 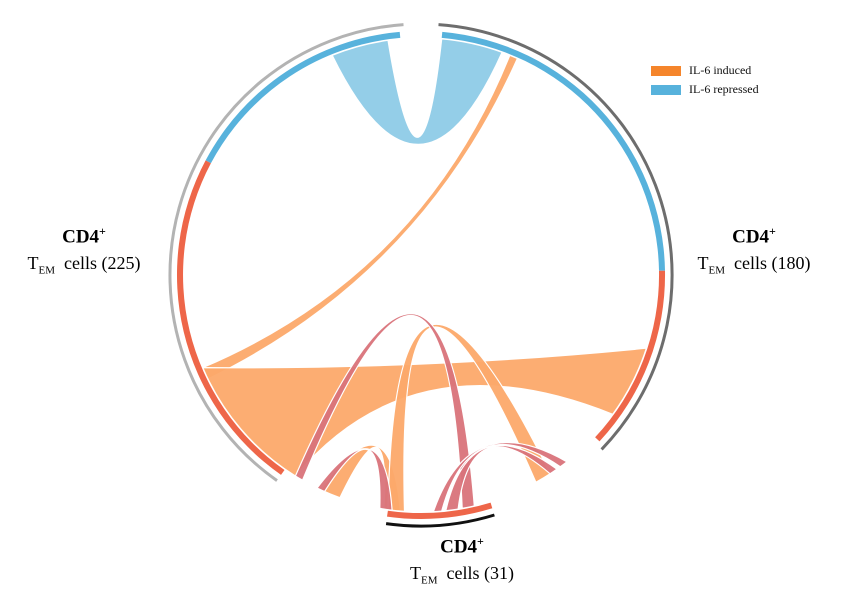 I want to click on node-label-right: CD4+ TEM cells (180), so click(x=754, y=251).